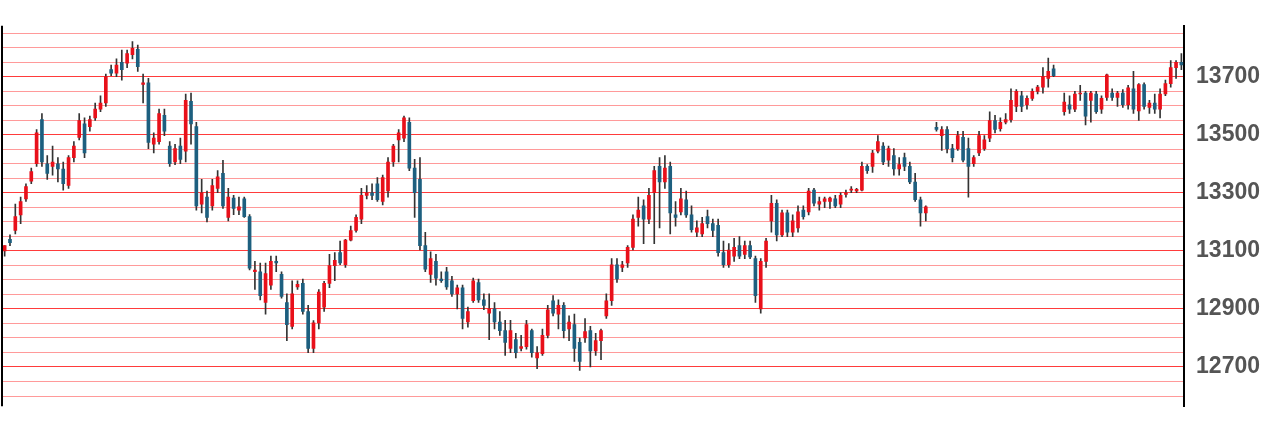 The height and width of the screenshot is (432, 1274). What do you see at coordinates (1228, 307) in the screenshot?
I see `y-tick-label: 12900` at bounding box center [1228, 307].